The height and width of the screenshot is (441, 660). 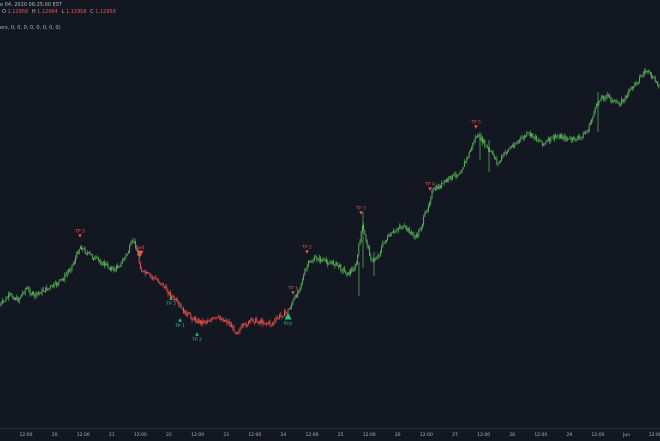 I want to click on signal-sell-marker: Sell, so click(x=140, y=251).